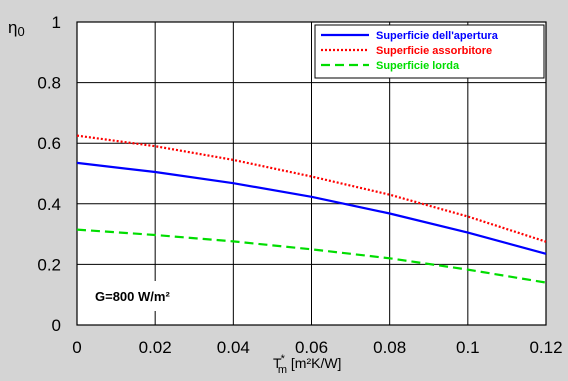  Describe the element at coordinates (20, 31) in the screenshot. I see `y-axis-label-sub: 0` at that location.